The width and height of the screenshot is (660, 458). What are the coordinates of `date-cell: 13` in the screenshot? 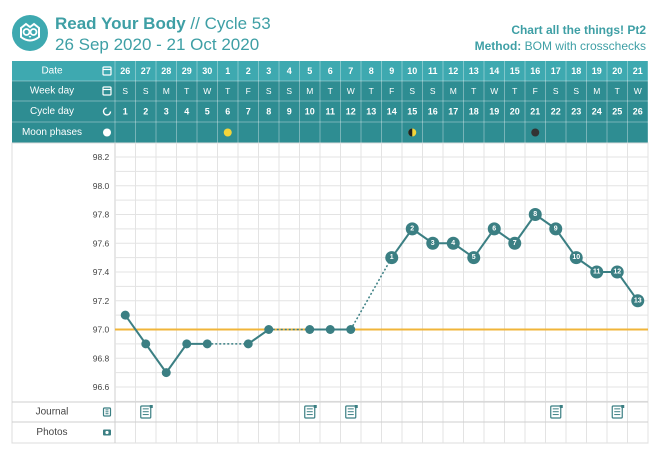 It's located at (474, 71).